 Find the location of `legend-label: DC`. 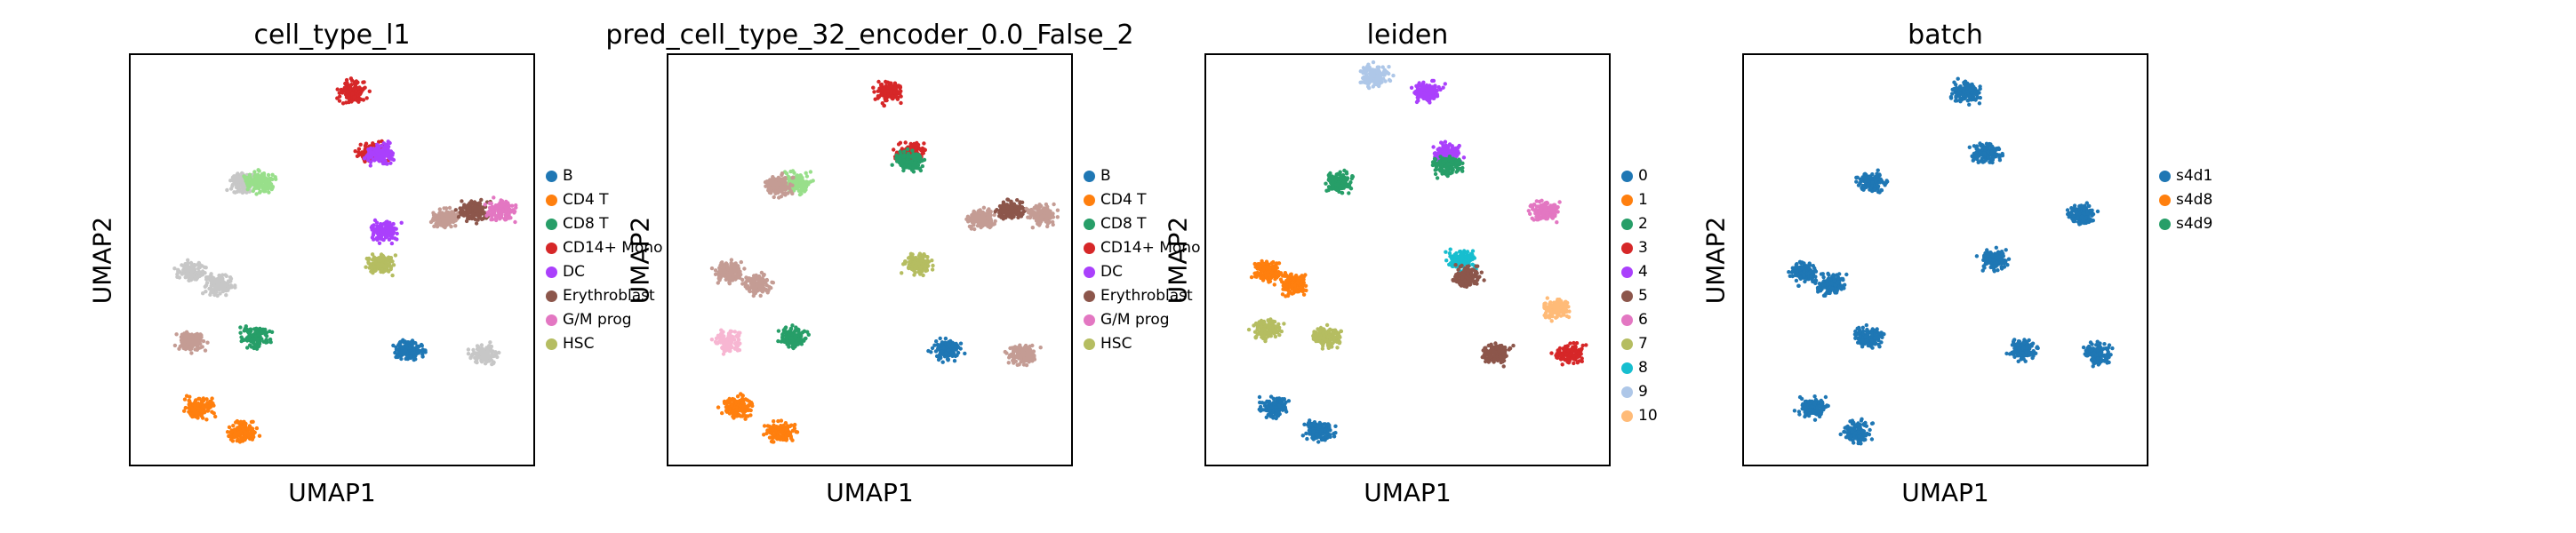

legend-label: DC is located at coordinates (1111, 272).